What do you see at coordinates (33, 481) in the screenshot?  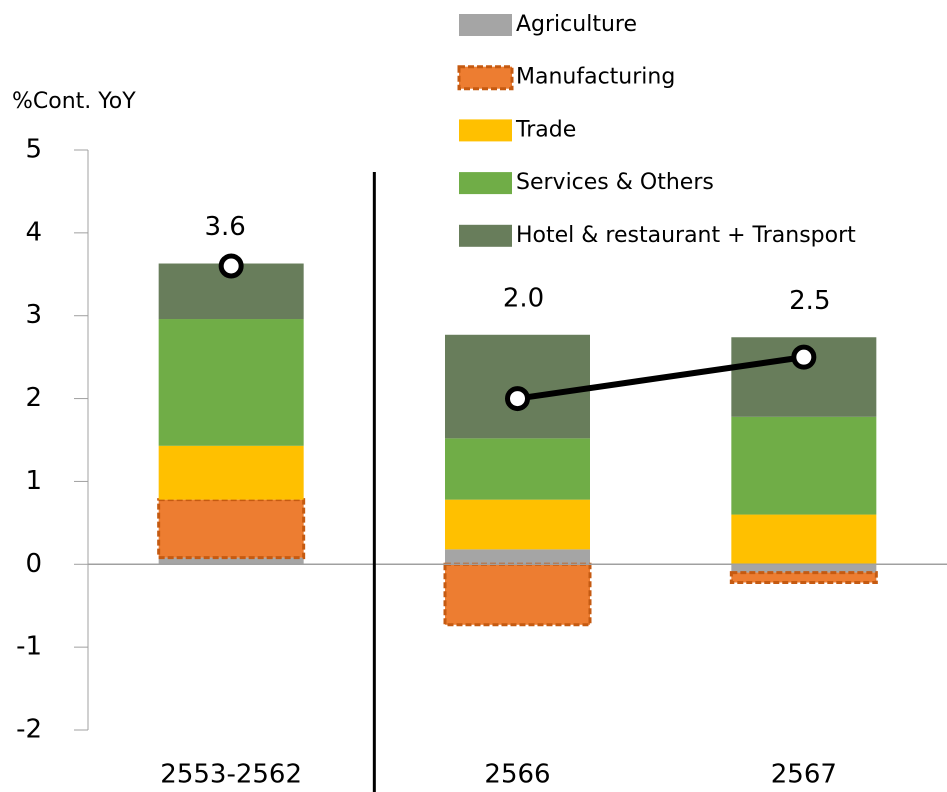 I see `y-tick-label: 1` at bounding box center [33, 481].